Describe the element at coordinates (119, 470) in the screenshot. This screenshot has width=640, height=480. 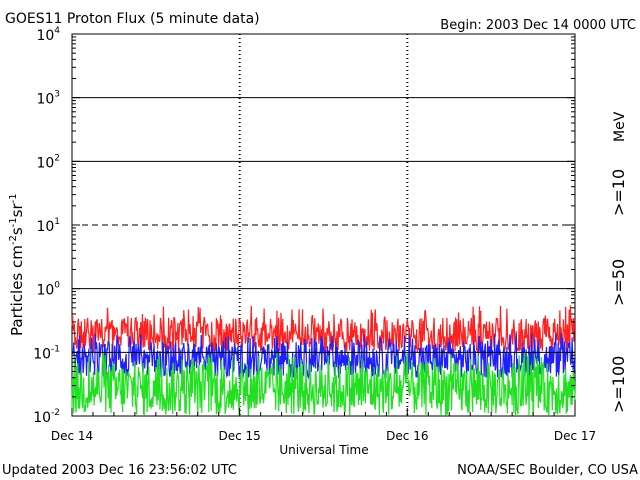
I see `updated-timestamp: Updated 2003 Dec 16 23:56:02 UTC` at that location.